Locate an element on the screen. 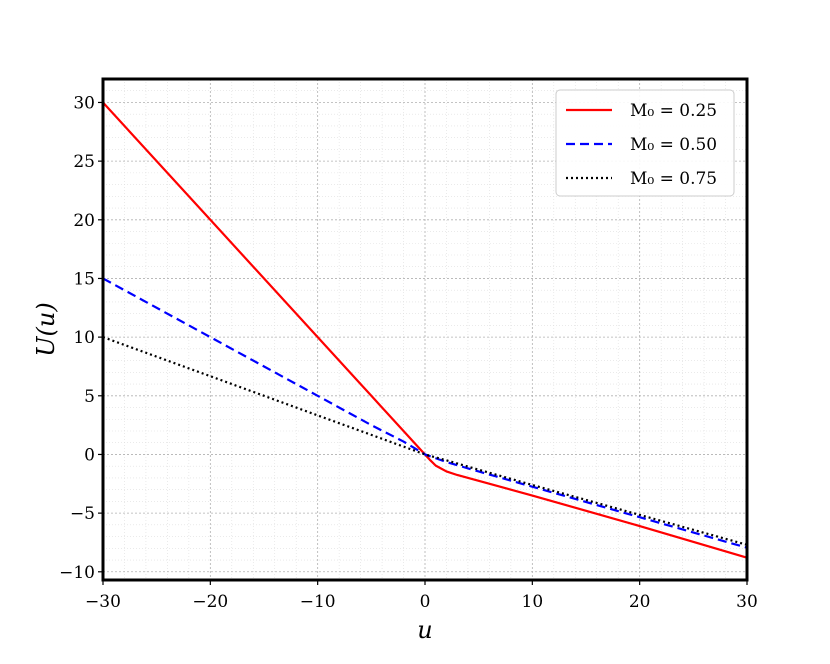 Image resolution: width=830 pixels, height=664 pixels. y-tick-label: 0 is located at coordinates (89, 455).